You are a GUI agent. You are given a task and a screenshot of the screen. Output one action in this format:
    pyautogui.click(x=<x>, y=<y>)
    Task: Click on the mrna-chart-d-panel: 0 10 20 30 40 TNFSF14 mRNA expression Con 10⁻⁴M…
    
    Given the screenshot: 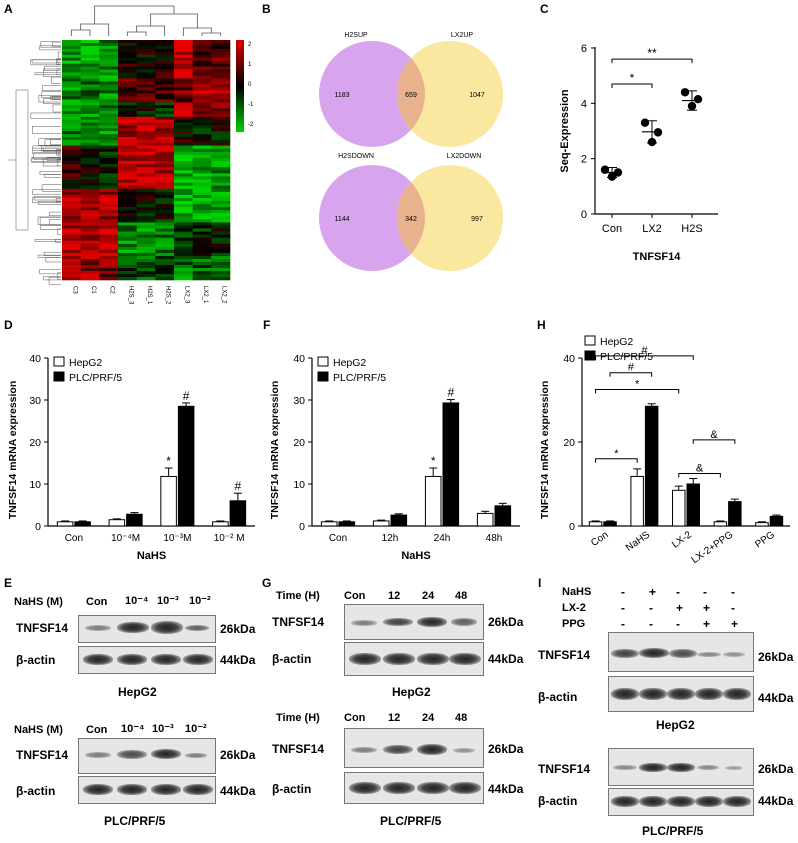 What is the action you would take?
    pyautogui.click(x=131, y=444)
    